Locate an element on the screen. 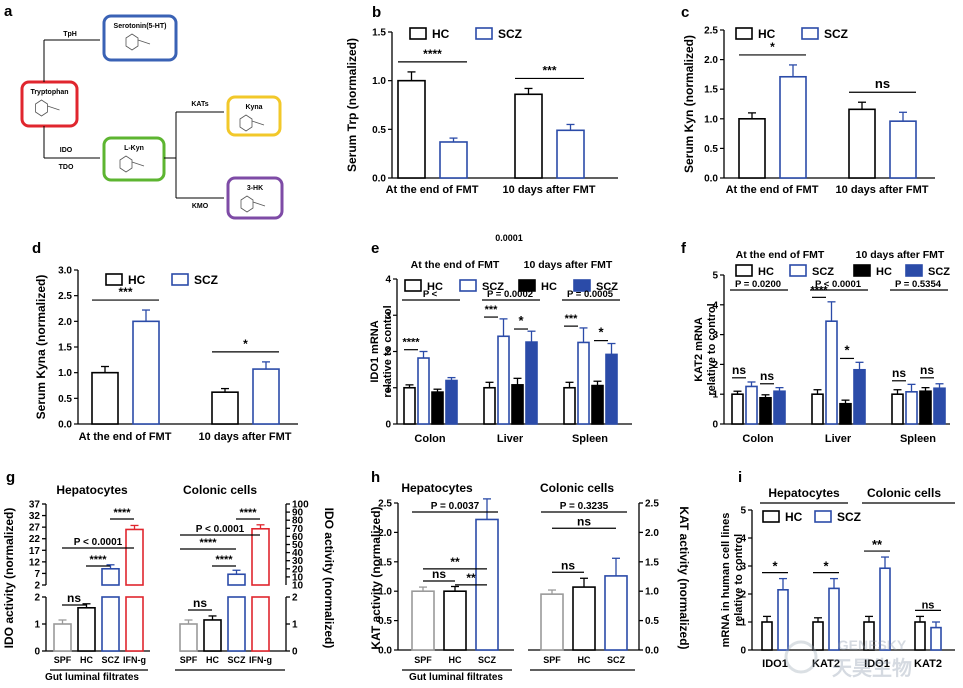  significance-label: P < 0.0001 is located at coordinates (220, 529).